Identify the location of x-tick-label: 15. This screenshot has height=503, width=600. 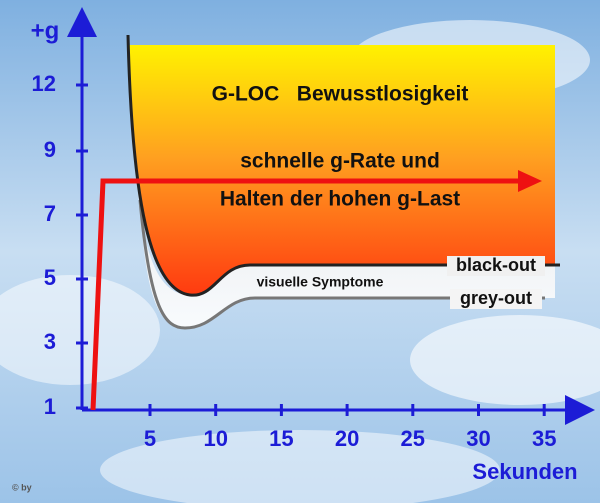
(281, 438).